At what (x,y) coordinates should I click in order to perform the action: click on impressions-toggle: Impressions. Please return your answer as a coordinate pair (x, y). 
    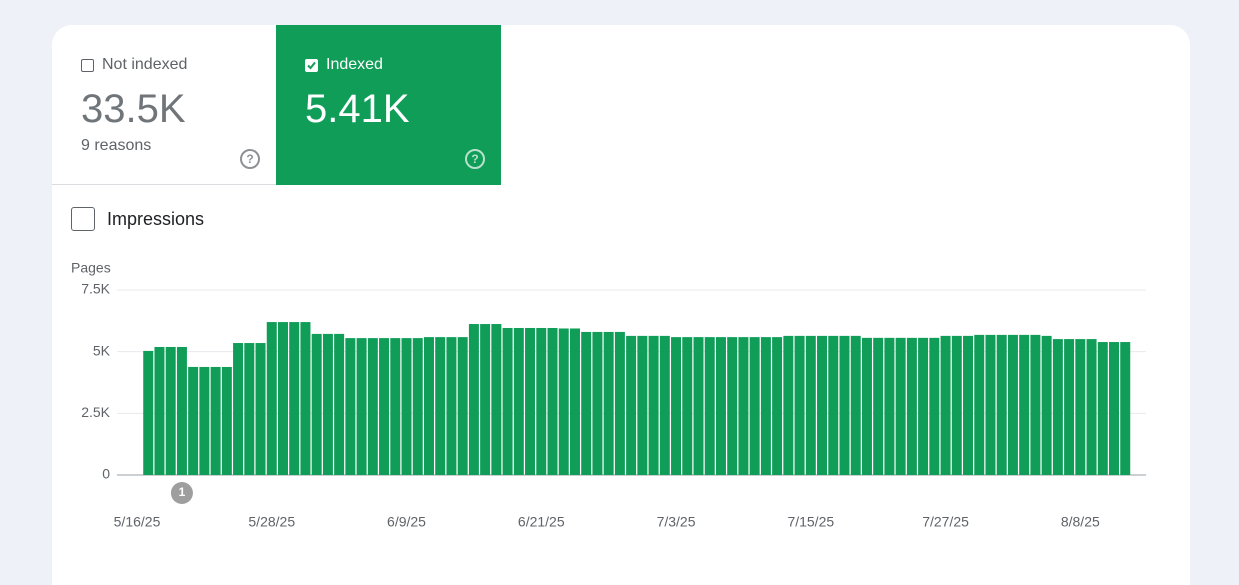
    Looking at the image, I should click on (137, 219).